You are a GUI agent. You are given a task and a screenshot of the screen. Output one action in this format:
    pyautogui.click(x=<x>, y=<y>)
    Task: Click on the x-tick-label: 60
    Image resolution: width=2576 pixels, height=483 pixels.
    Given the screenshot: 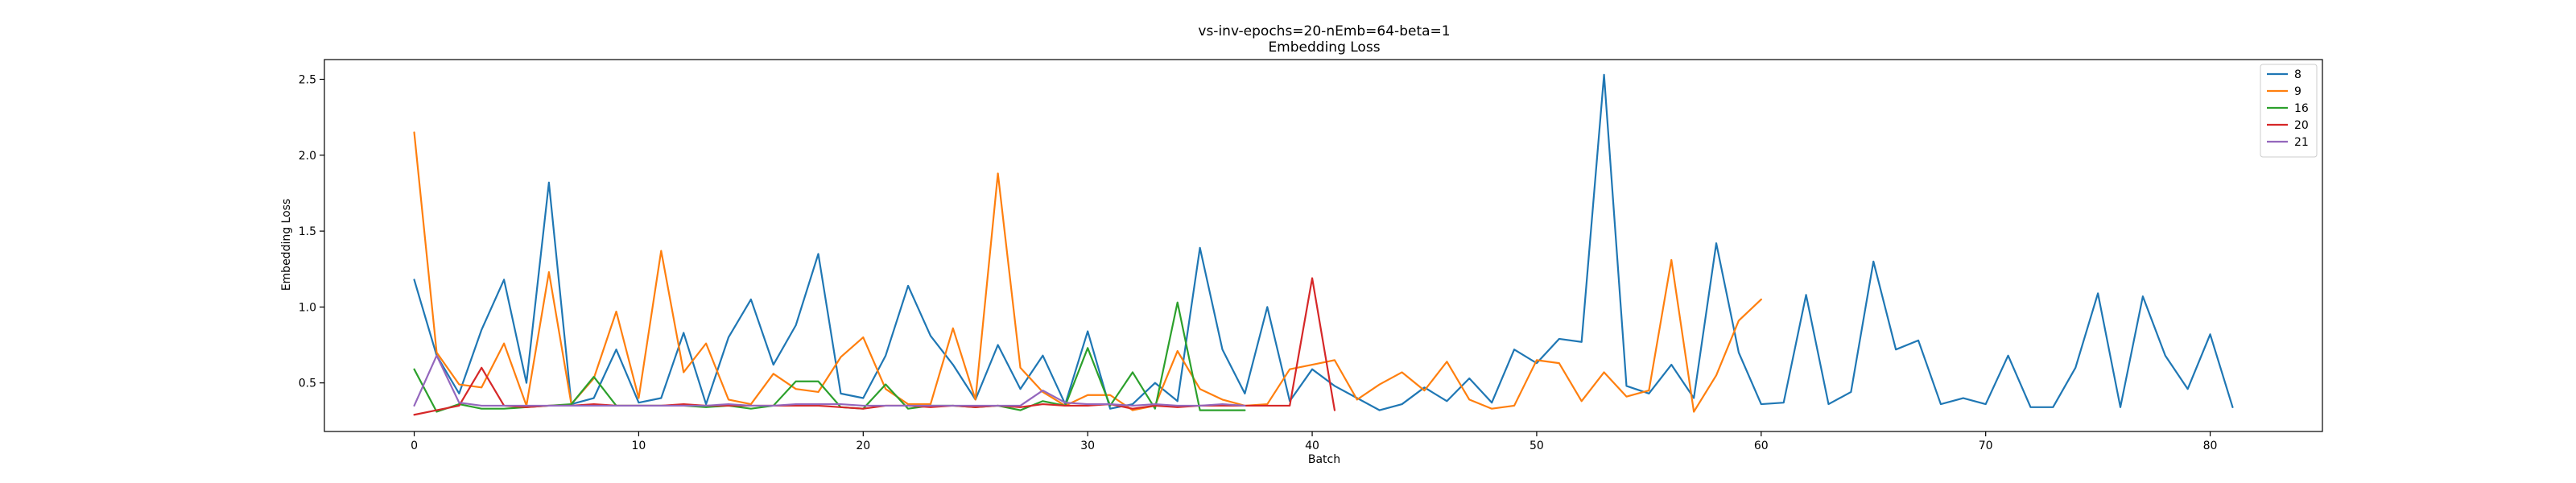 What is the action you would take?
    pyautogui.click(x=1762, y=446)
    